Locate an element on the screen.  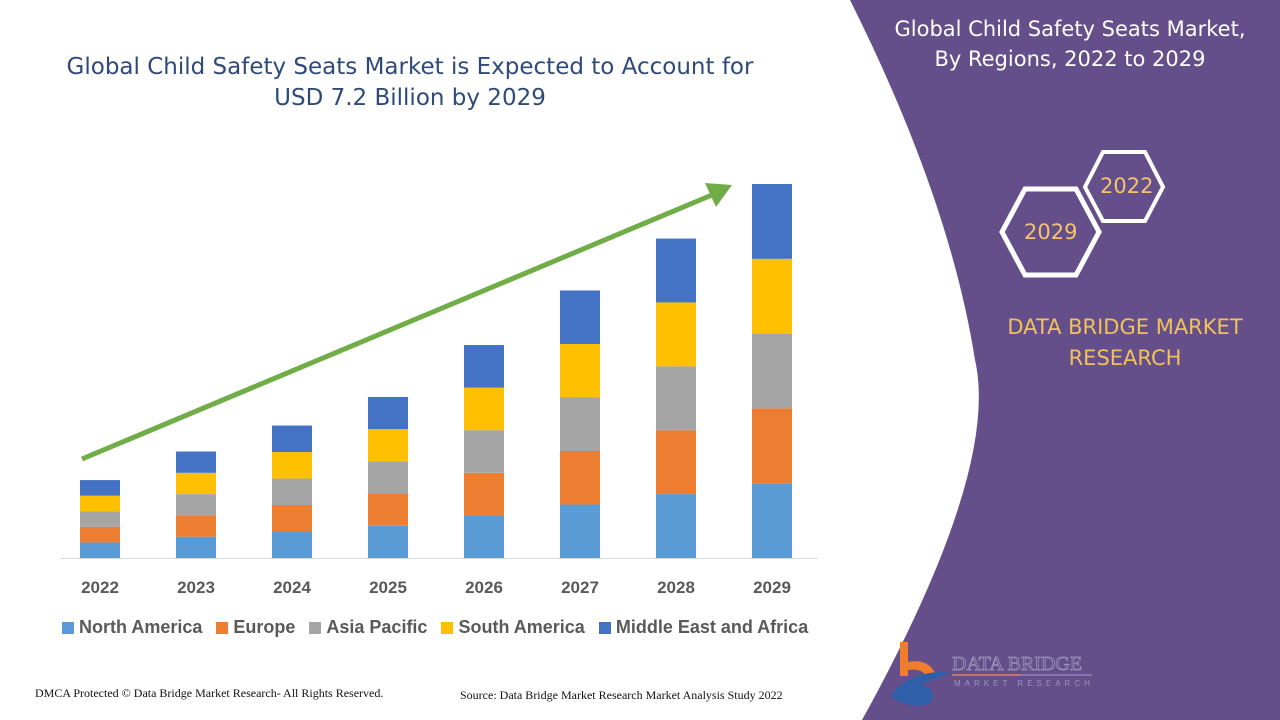
bar-segment-middle-east-and-africa-2023 is located at coordinates (196, 462).